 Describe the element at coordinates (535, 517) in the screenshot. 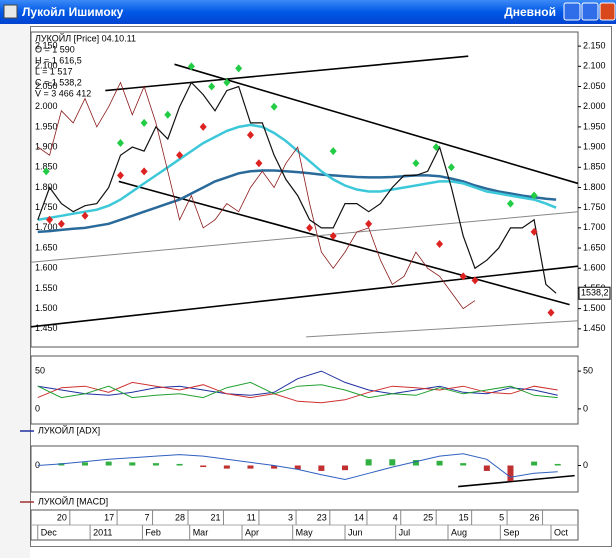

I see `date-label: 26` at that location.